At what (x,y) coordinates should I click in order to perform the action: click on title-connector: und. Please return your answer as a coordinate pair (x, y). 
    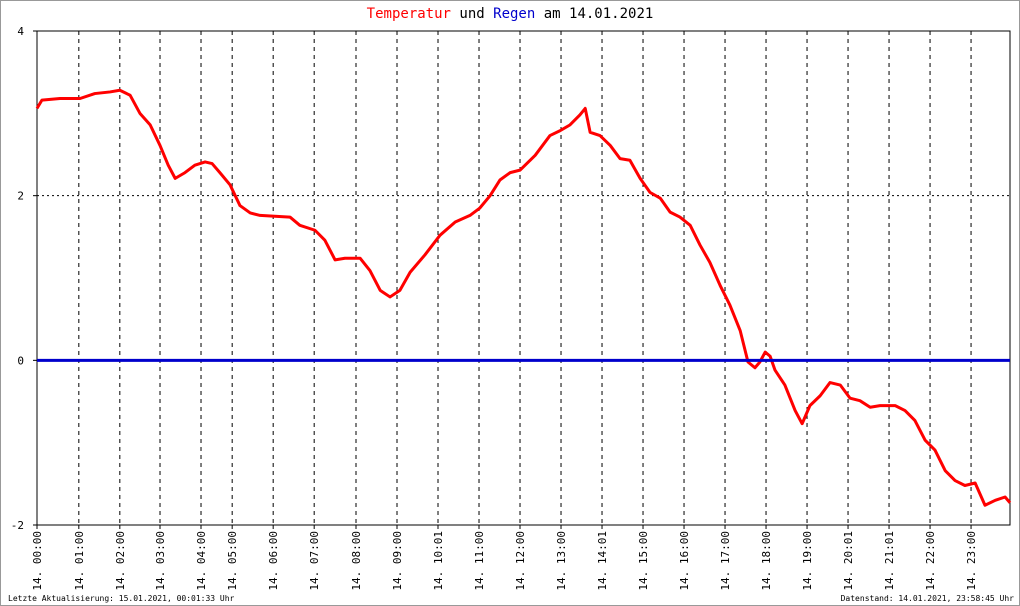
    Looking at the image, I should click on (471, 14).